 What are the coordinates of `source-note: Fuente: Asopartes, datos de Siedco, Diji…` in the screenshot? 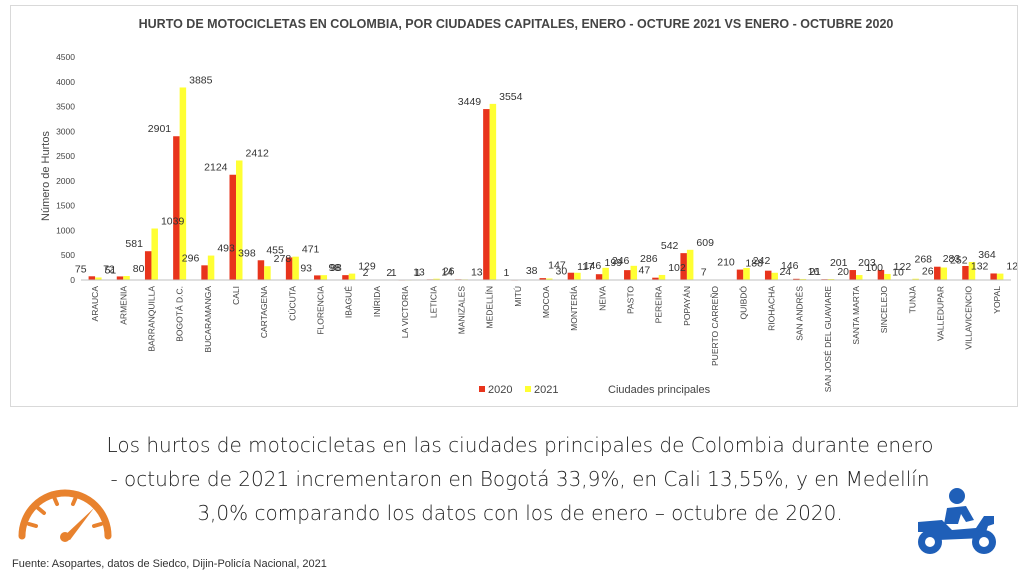 It's located at (169, 564).